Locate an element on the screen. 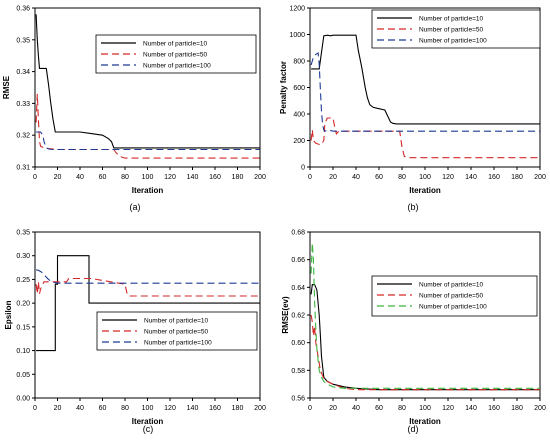  y-tick-label: 0.56 is located at coordinates (298, 399).